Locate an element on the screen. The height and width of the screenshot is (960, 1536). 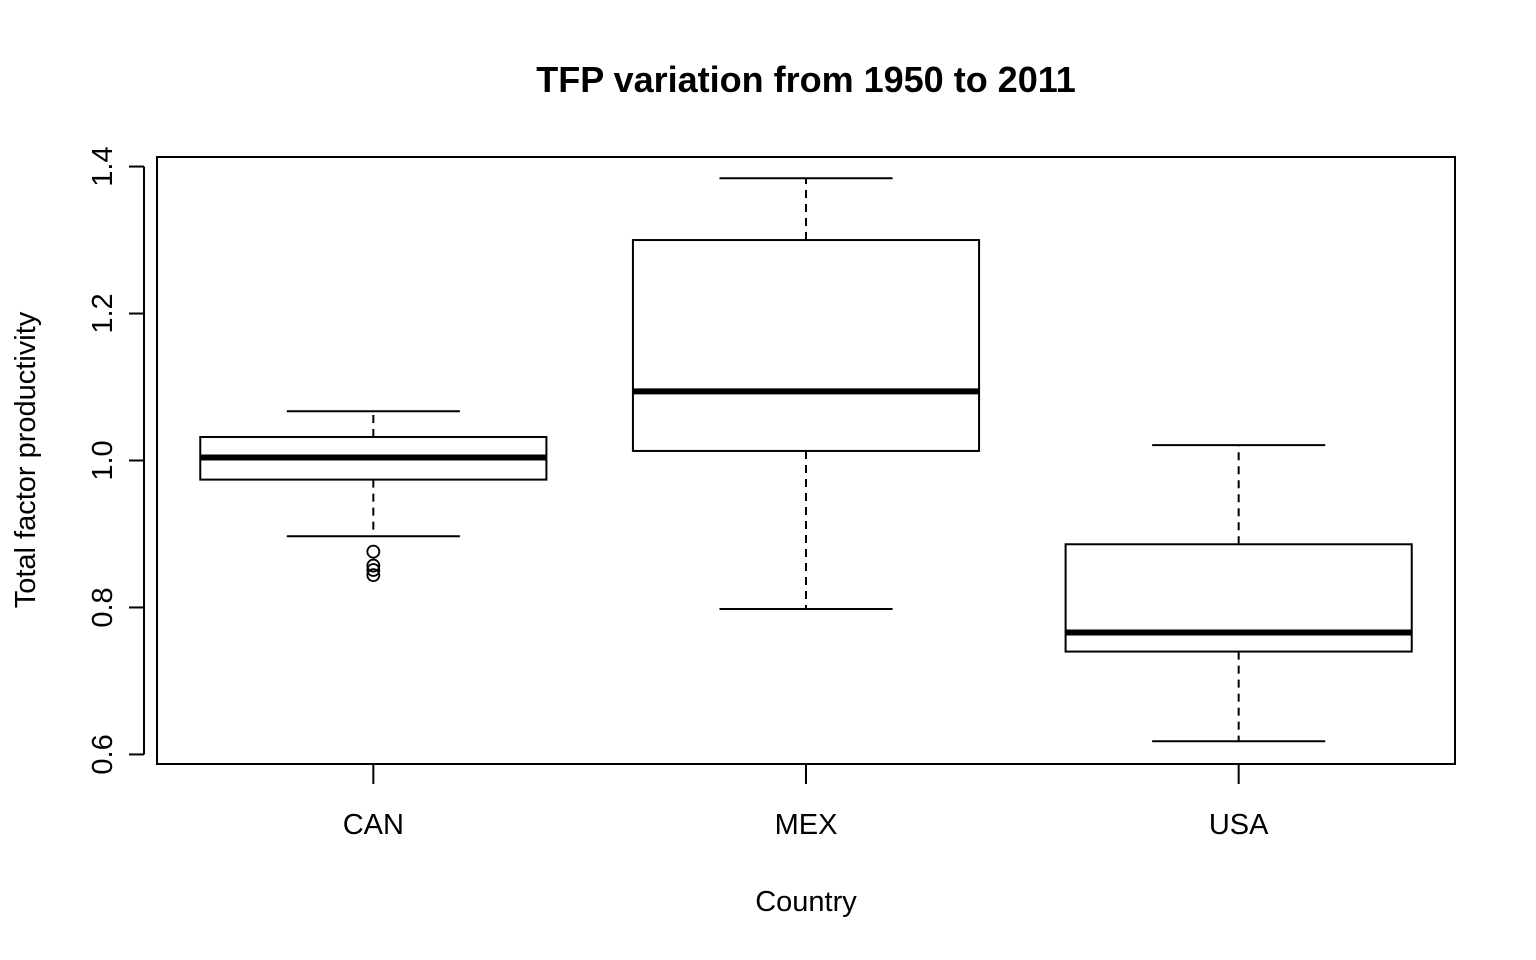
x-tick-label: MEX is located at coordinates (806, 825).